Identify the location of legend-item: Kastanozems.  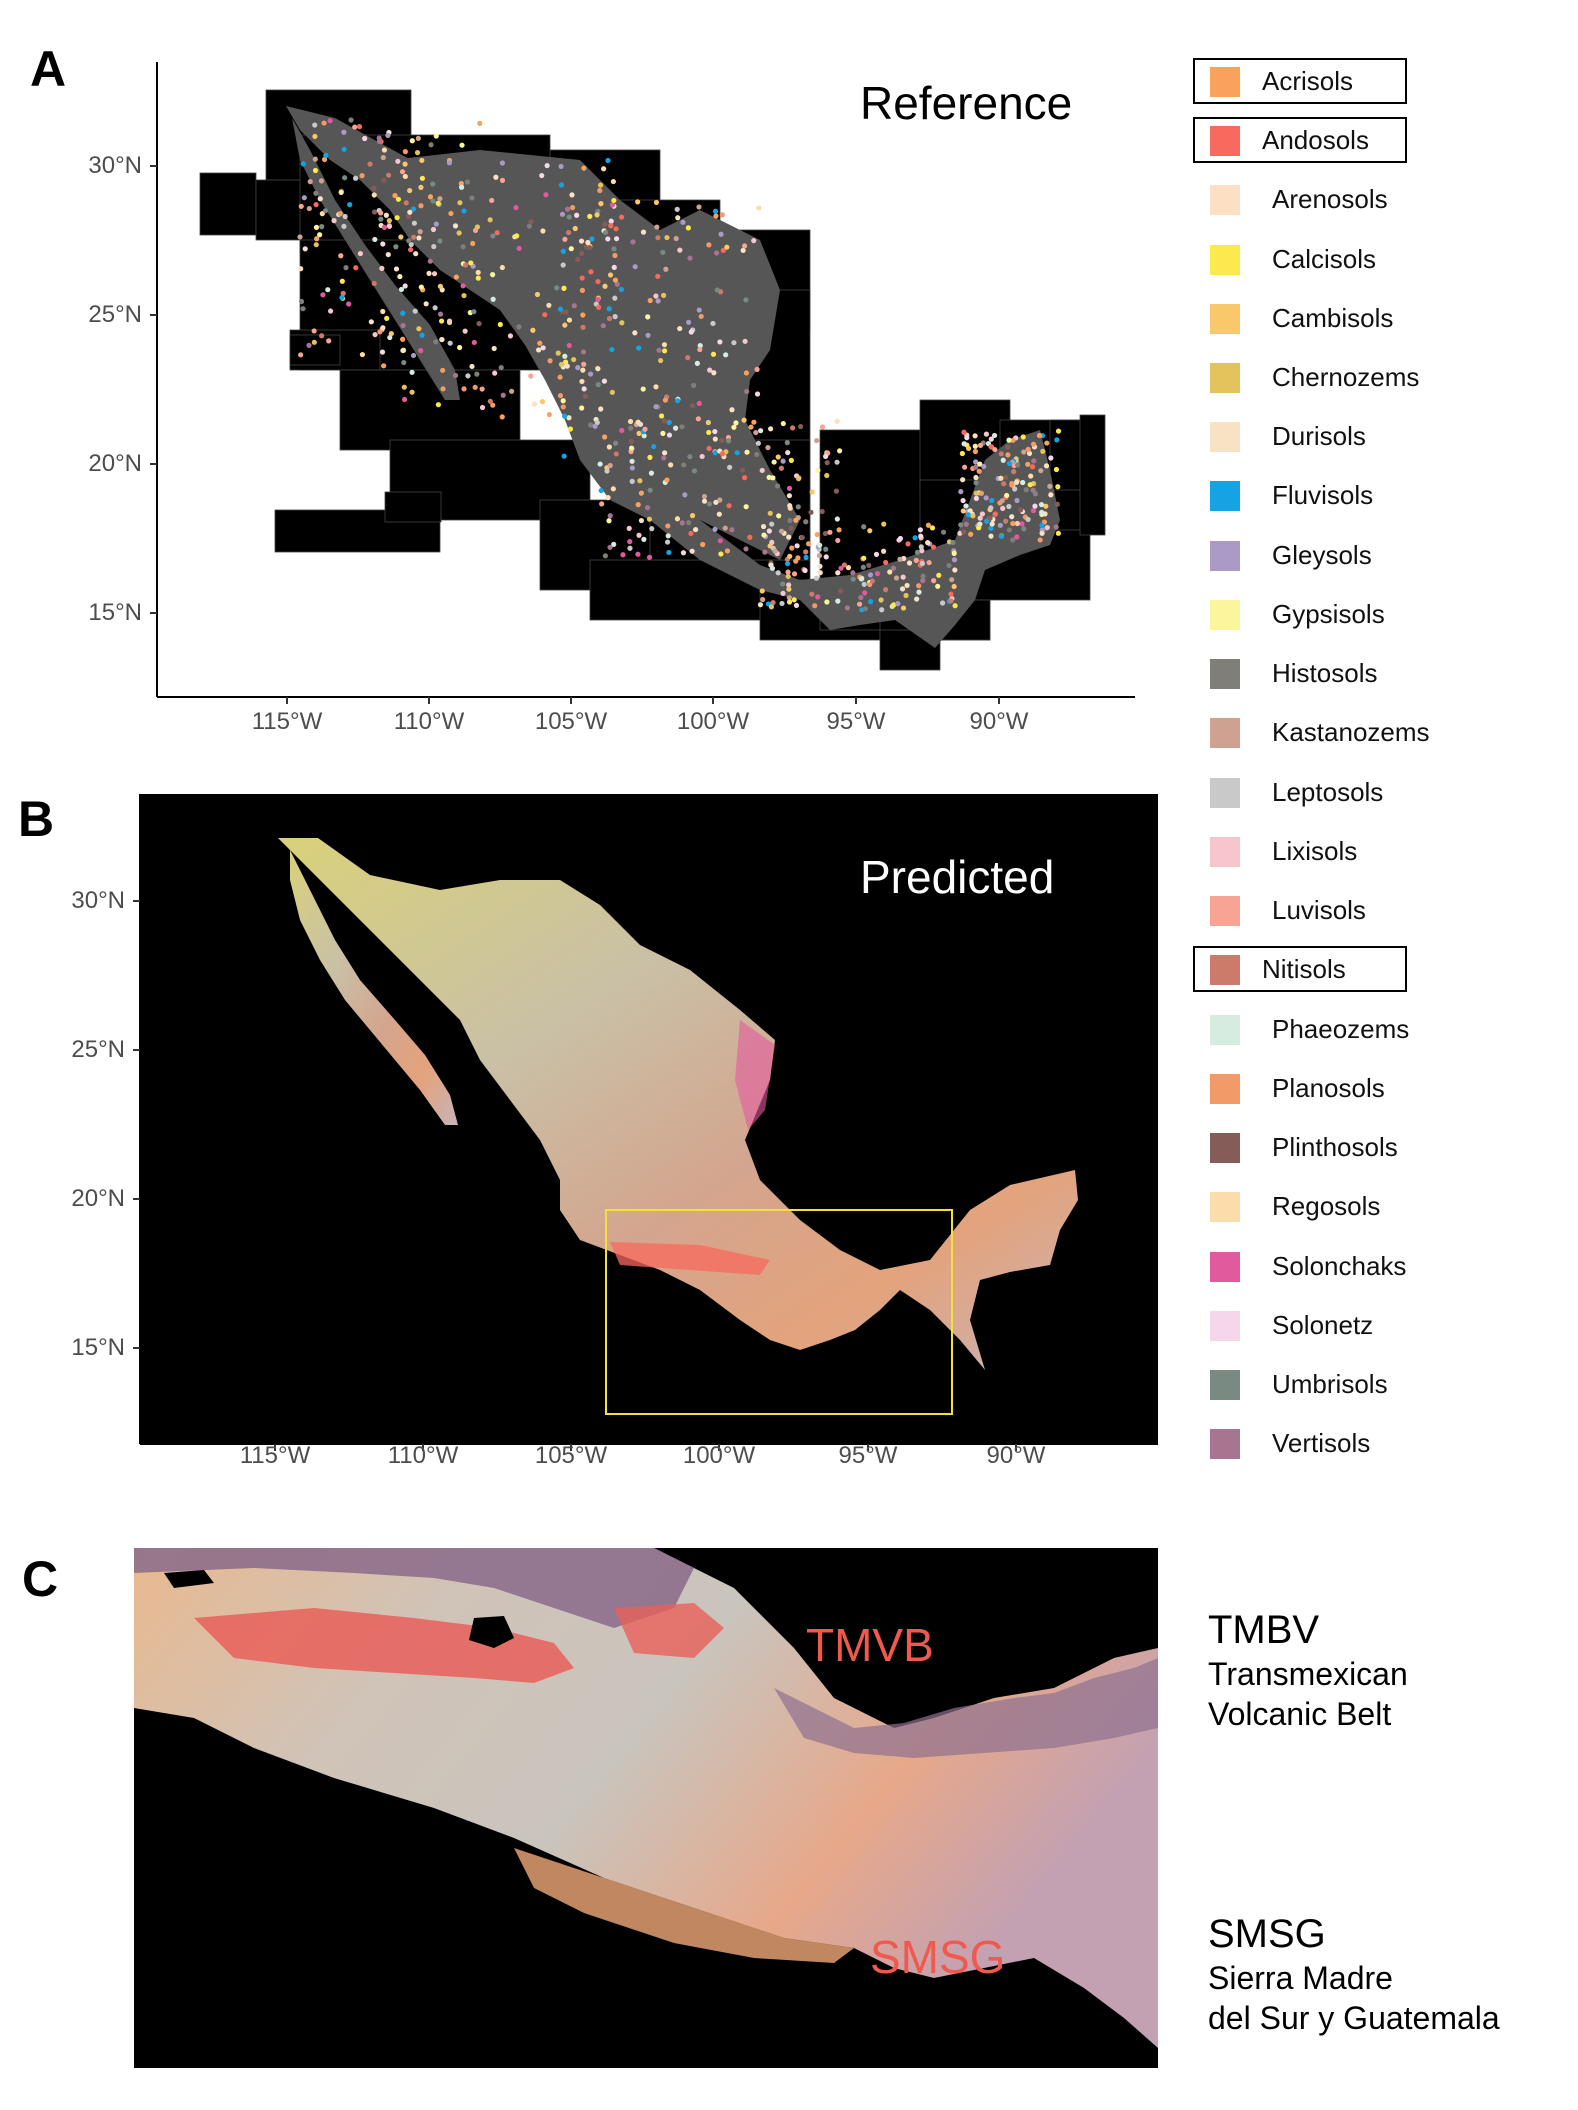
(1320, 732).